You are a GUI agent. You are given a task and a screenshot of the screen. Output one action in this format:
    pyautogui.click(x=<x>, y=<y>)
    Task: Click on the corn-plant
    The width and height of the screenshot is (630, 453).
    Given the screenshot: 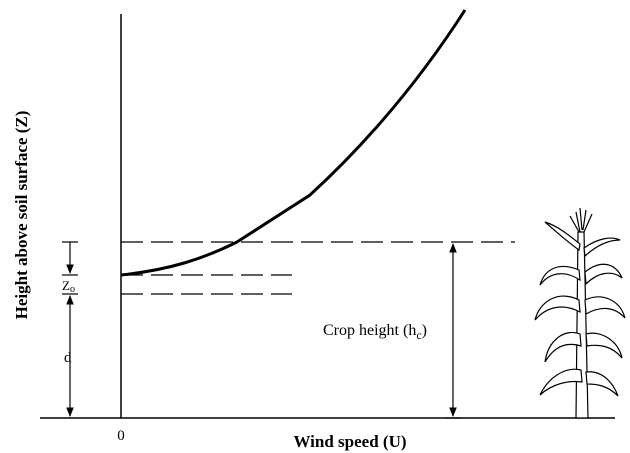 What is the action you would take?
    pyautogui.click(x=580, y=313)
    